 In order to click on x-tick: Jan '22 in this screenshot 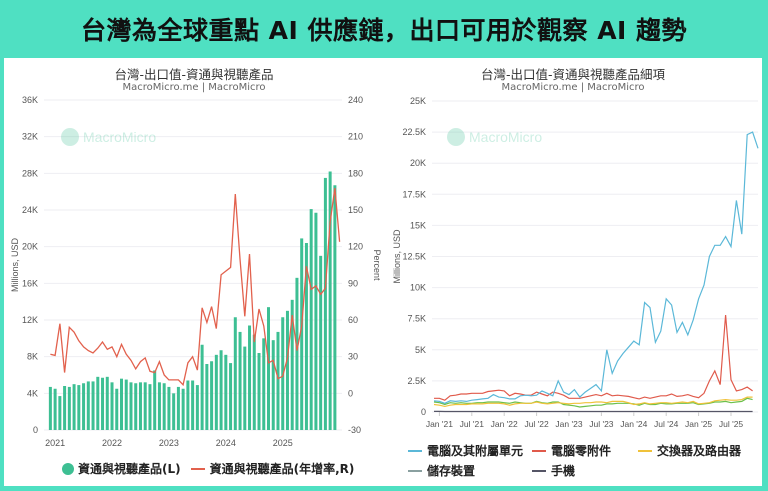, I will do `click(504, 424)`.